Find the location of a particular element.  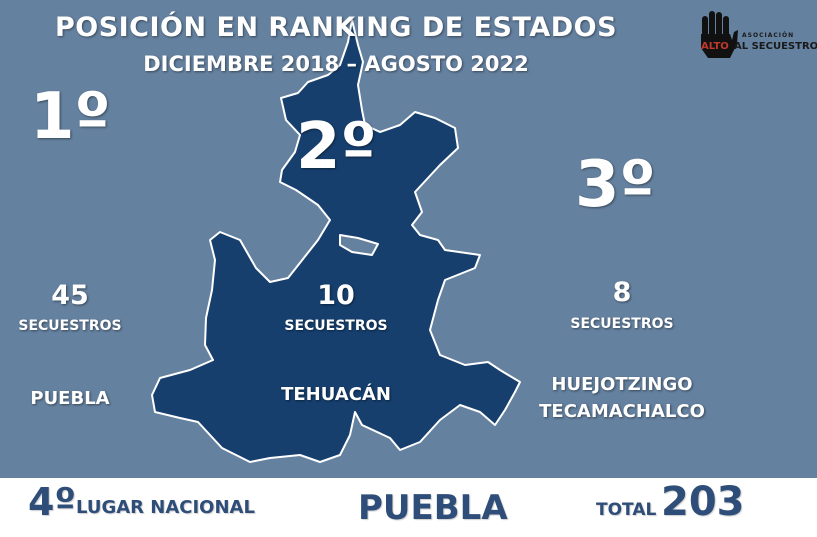

footer-bar: 4º LUGAR NACIONAL PUEBLA TOTAL 203 is located at coordinates (408, 507).